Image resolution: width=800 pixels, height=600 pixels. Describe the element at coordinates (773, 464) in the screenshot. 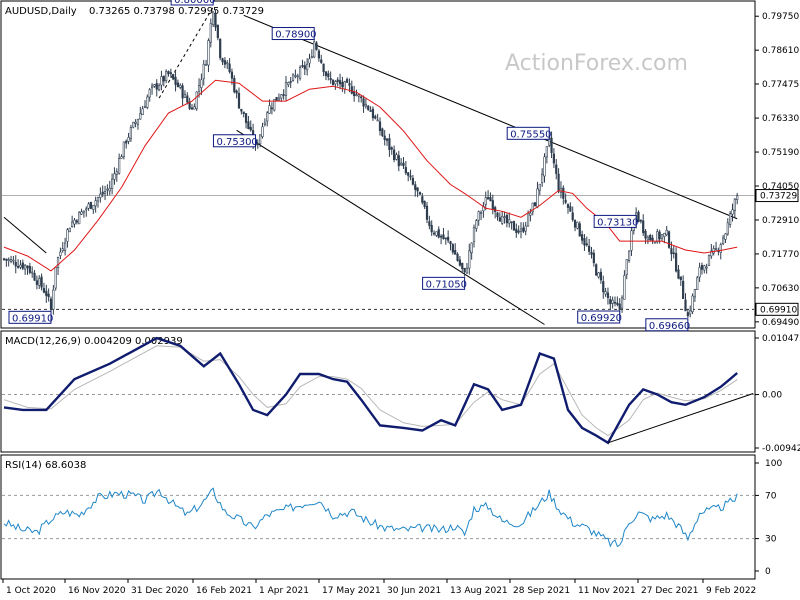

I see `rsi-tick-label: 100` at that location.